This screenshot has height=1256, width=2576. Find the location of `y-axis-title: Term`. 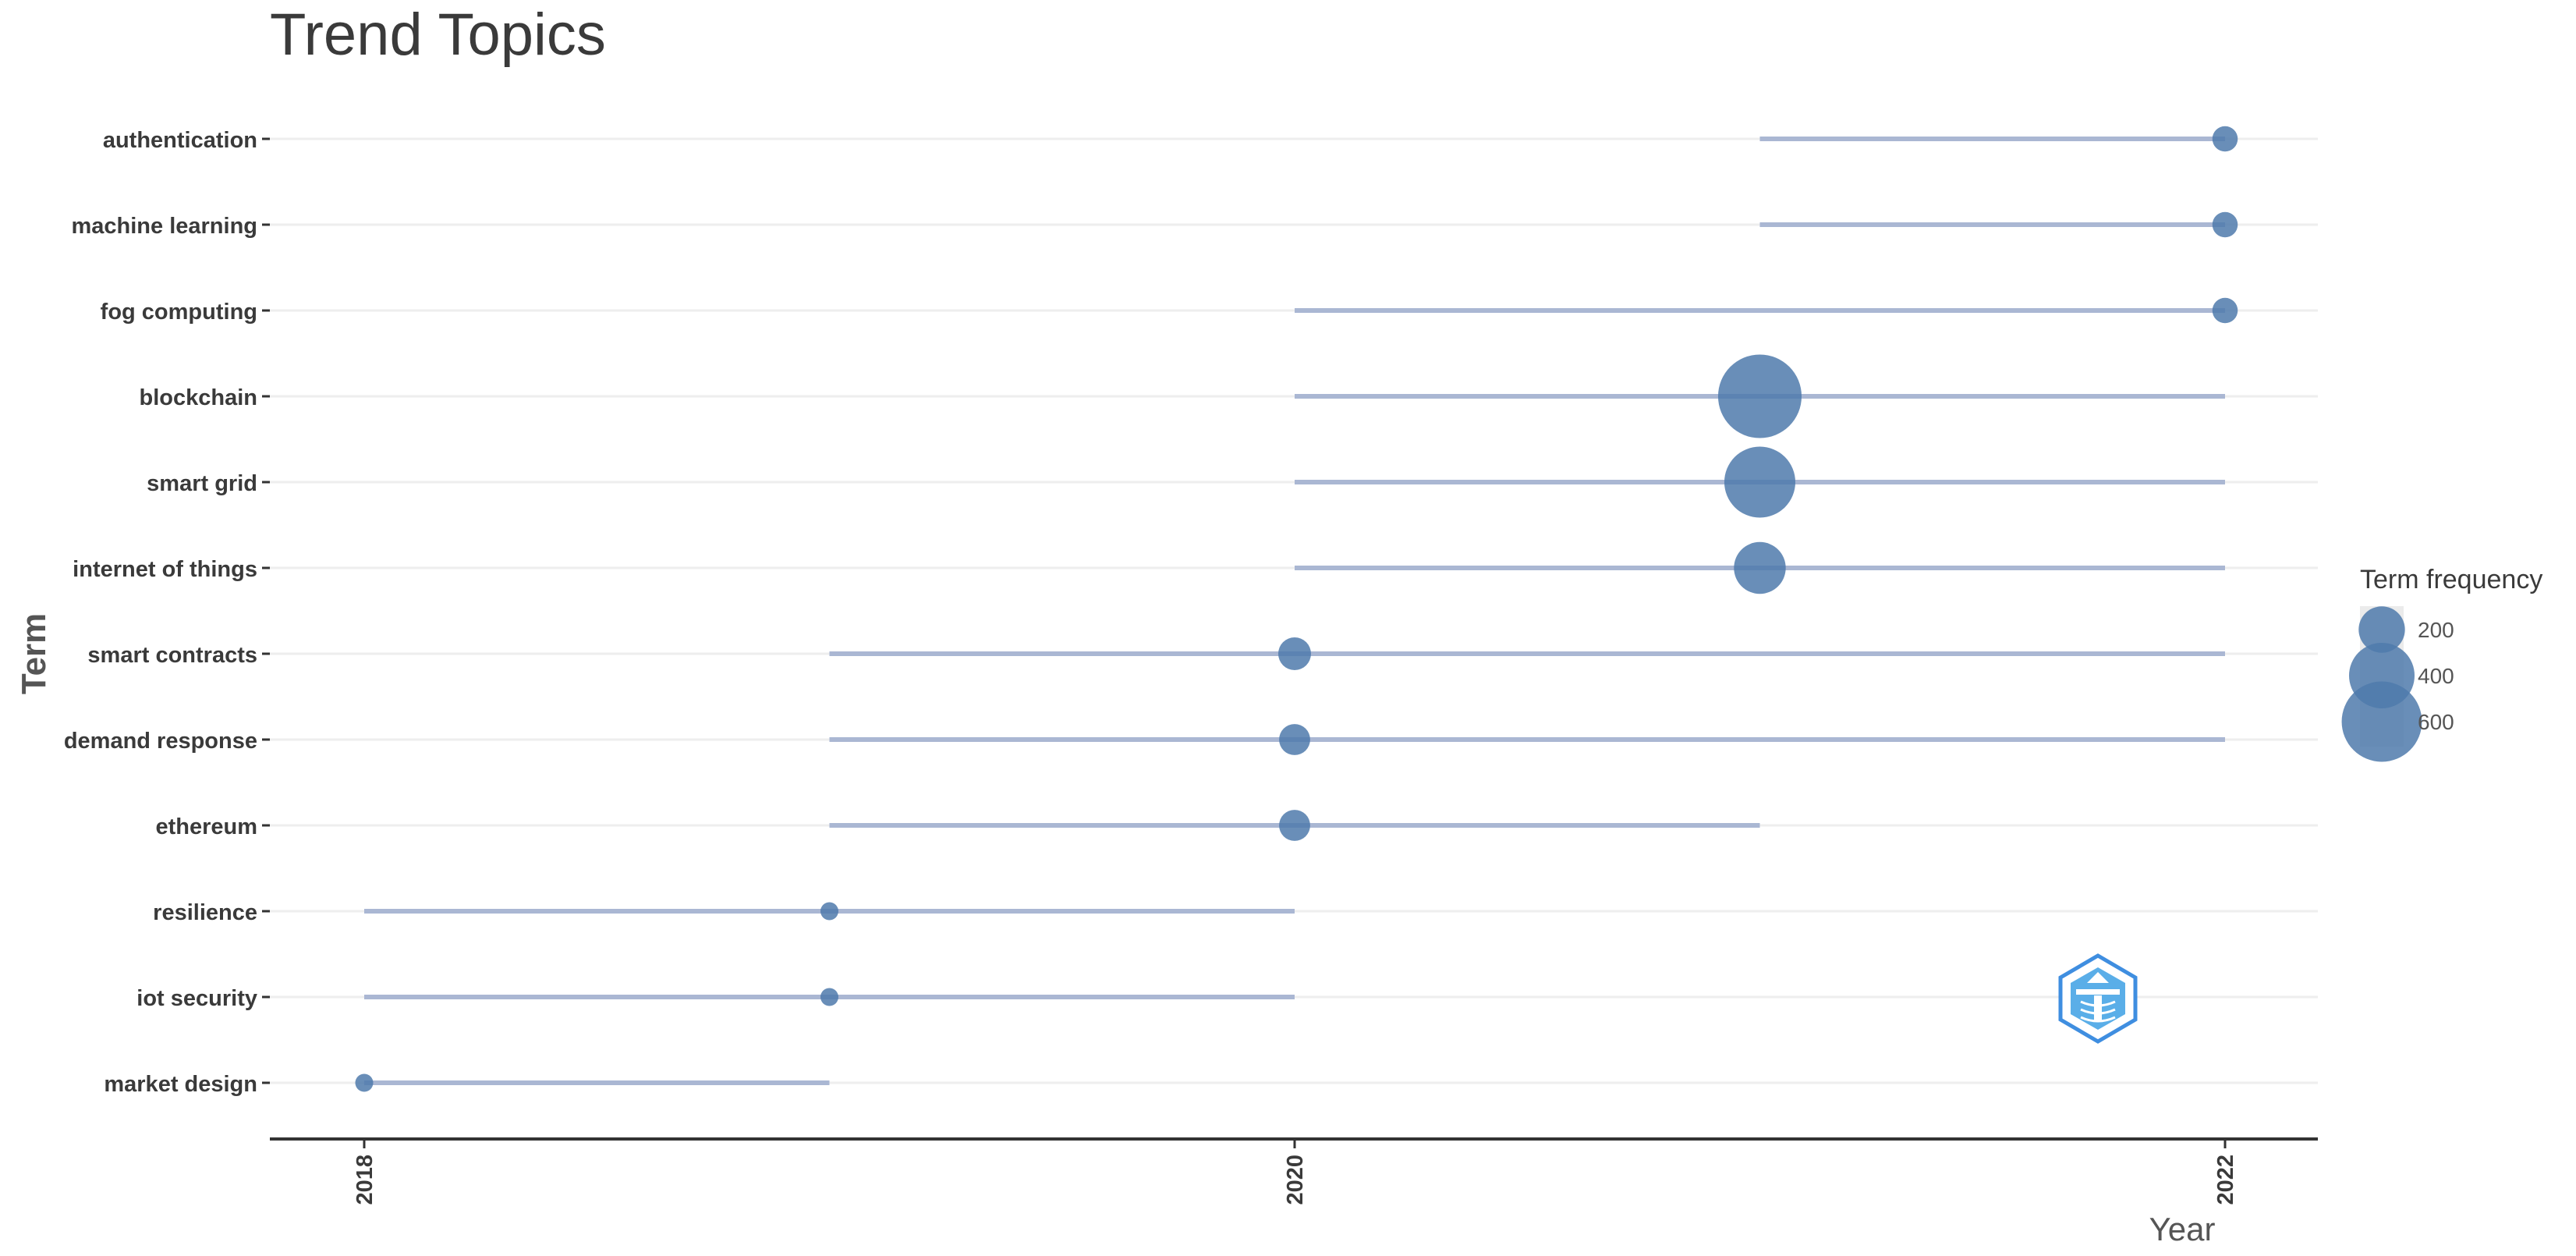

y-axis-title: Term is located at coordinates (34, 653).